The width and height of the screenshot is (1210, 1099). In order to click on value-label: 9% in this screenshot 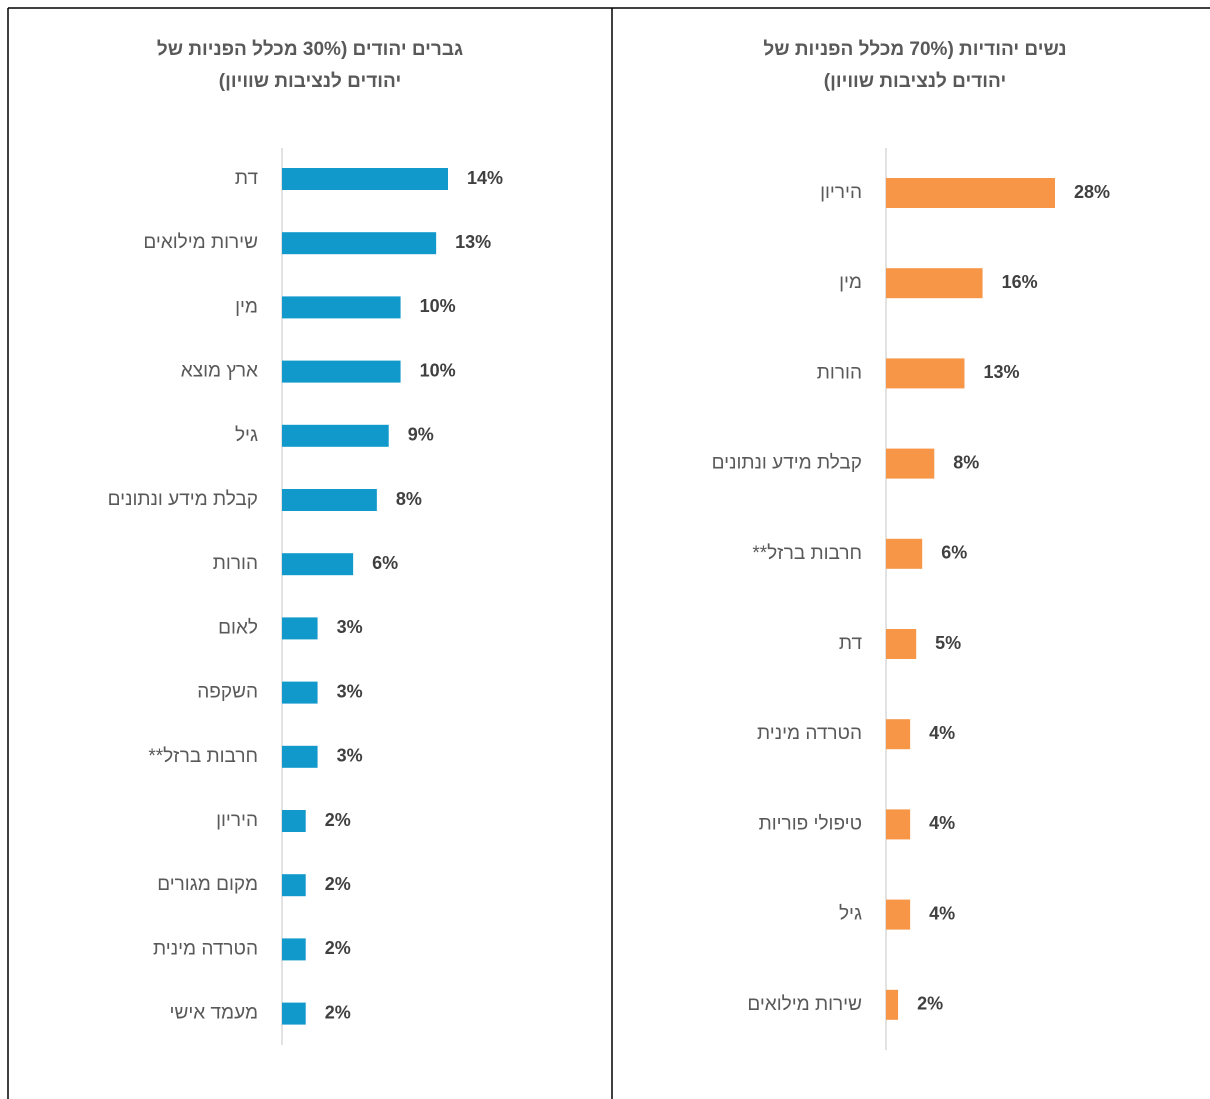, I will do `click(421, 435)`.